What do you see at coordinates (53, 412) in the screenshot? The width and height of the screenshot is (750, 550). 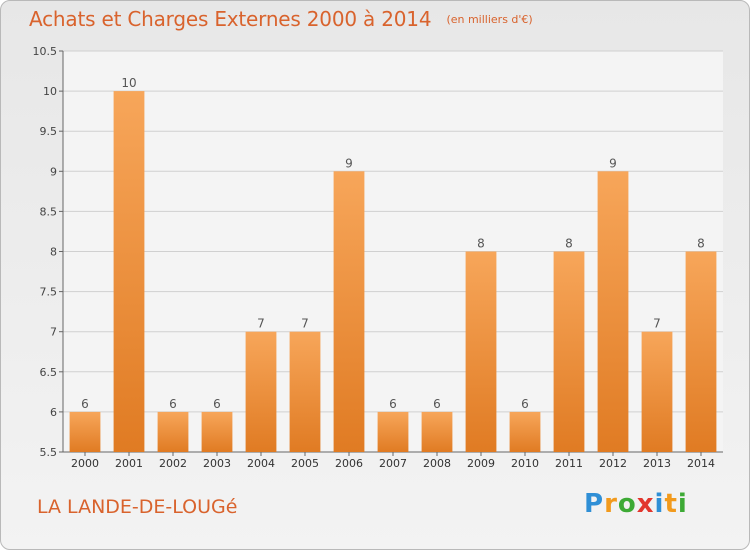 I see `y-tick-label: 6` at bounding box center [53, 412].